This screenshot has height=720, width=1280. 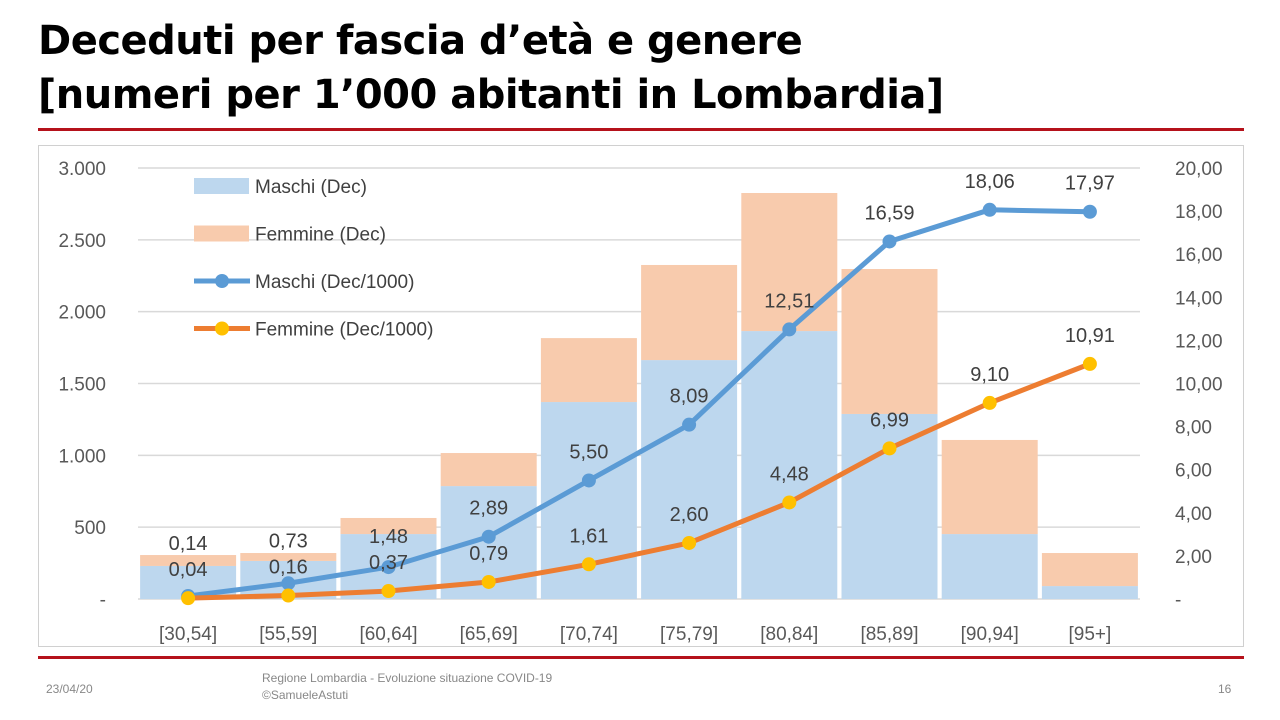 What do you see at coordinates (1178, 600) in the screenshot?
I see `right-axis-tick: -` at bounding box center [1178, 600].